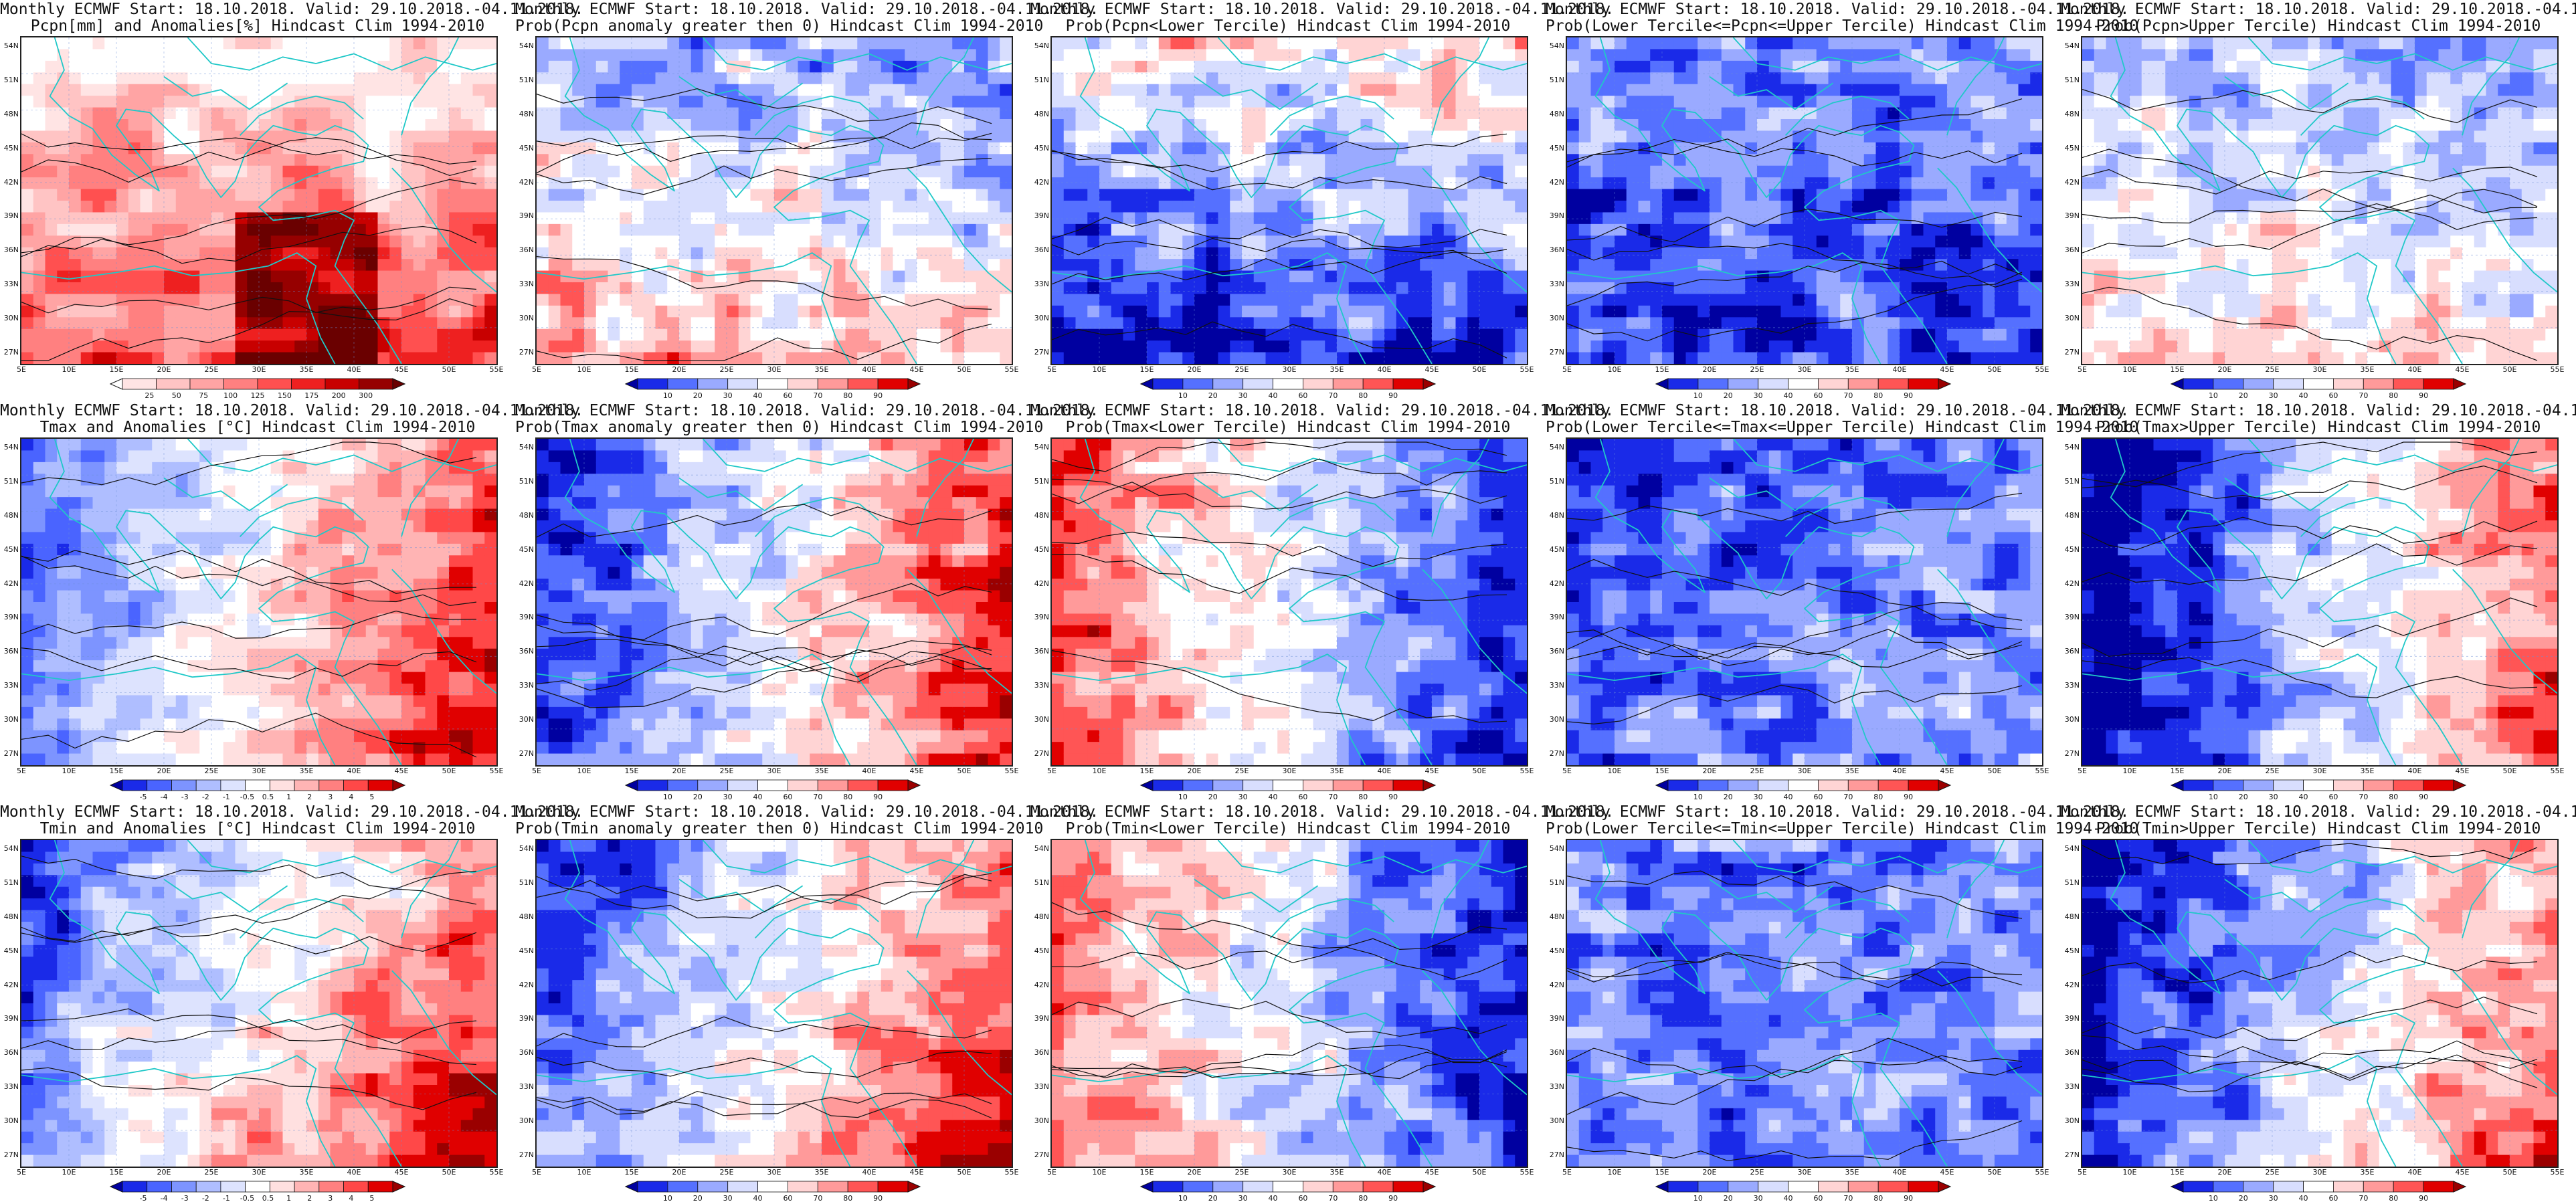  What do you see at coordinates (1333, 1198) in the screenshot?
I see `colorbar-tick-label: 70` at bounding box center [1333, 1198].